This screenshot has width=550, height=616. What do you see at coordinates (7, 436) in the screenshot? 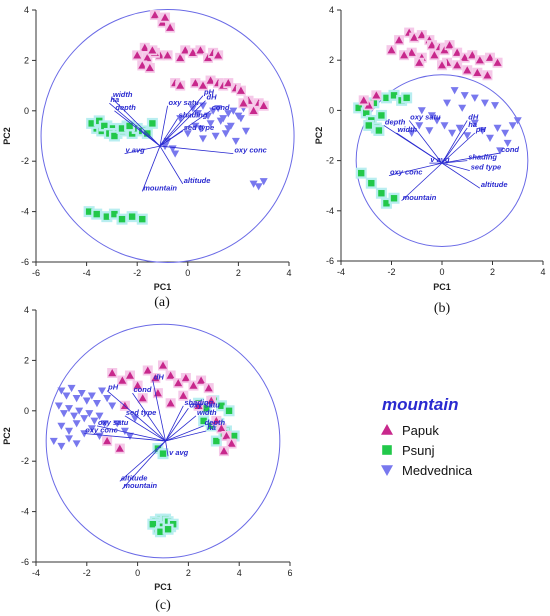
I see `y-axis-label-c: PC2` at bounding box center [7, 436].